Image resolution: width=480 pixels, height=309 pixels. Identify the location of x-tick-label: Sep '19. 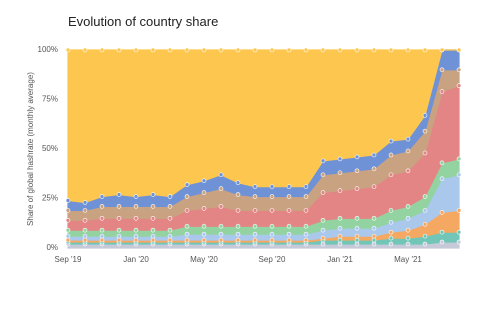
(68, 259).